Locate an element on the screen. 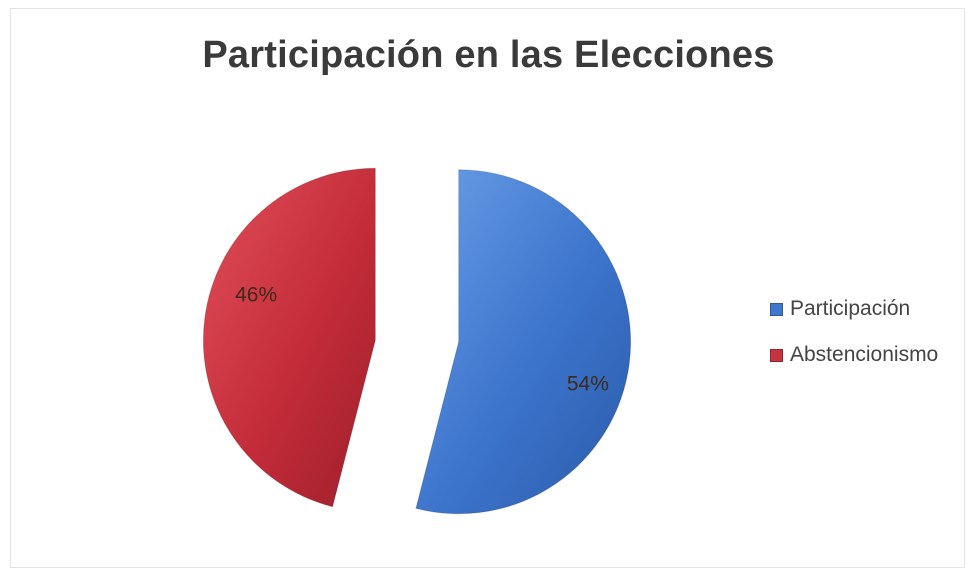  pie-slice-abstencionismo is located at coordinates (289, 337).